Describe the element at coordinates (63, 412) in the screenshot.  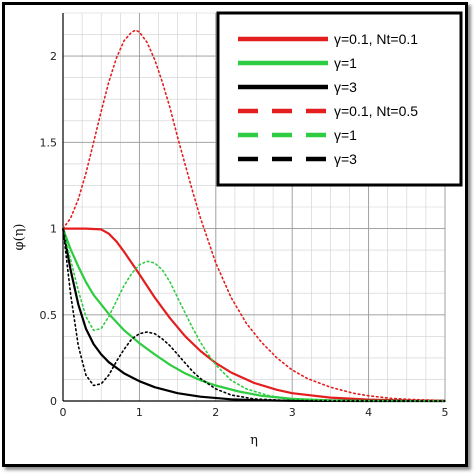
I see `x-tick-label: 0` at that location.